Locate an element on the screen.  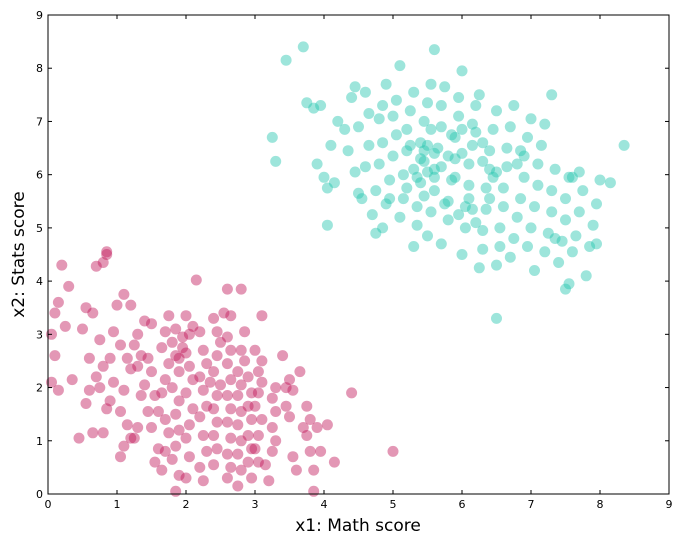
x-tick-label-4: 4 is located at coordinates (324, 504).